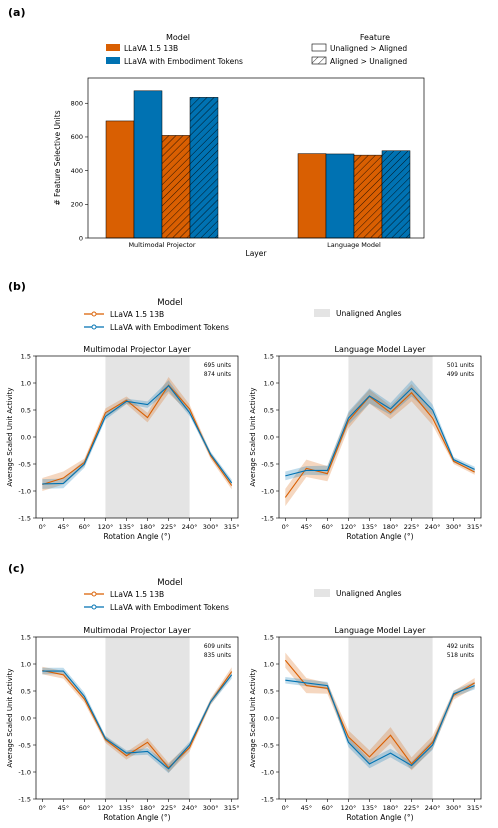 The height and width of the screenshot is (828, 498). What do you see at coordinates (77, 205) in the screenshot?
I see `y-tick-label-a-1: 200` at bounding box center [77, 205].